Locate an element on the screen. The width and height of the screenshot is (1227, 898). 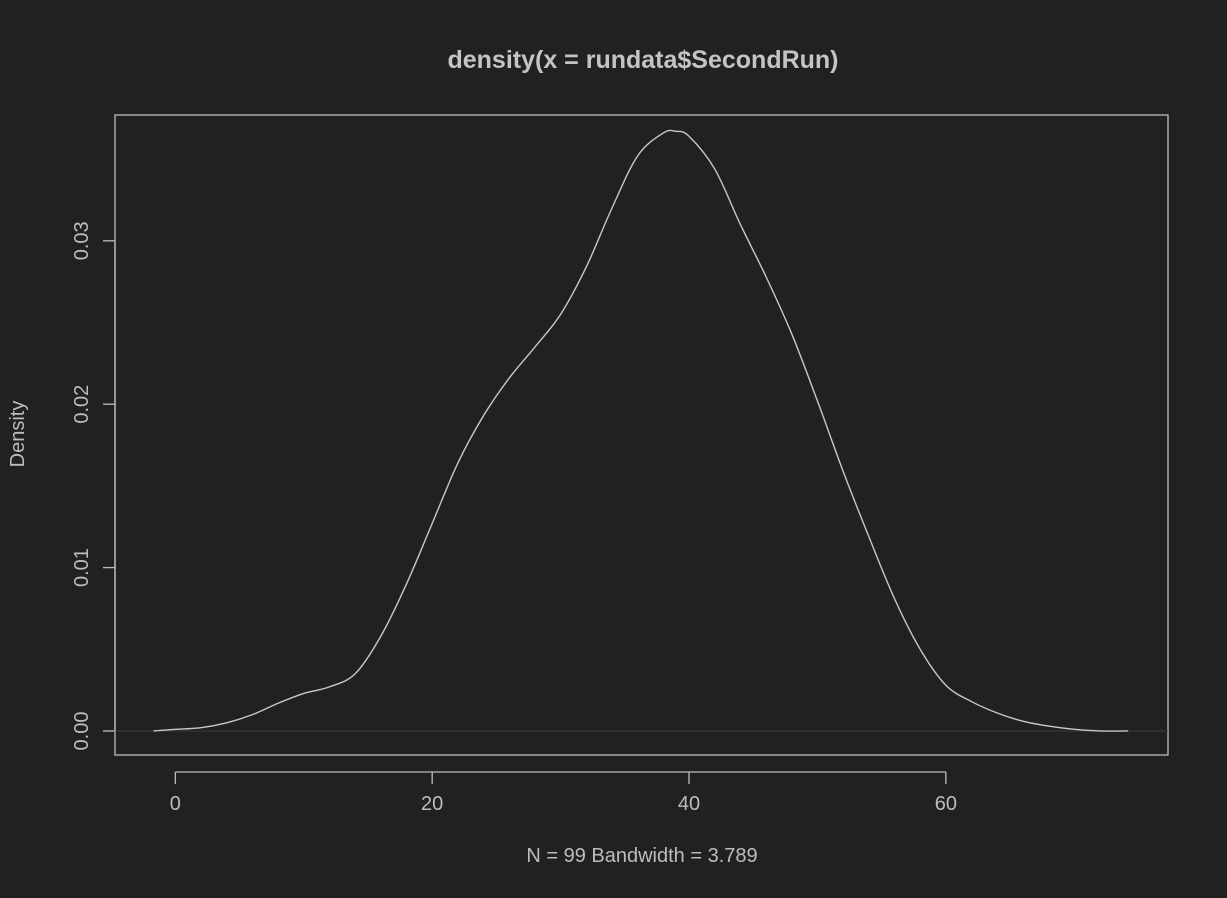
y-tick-label: 0.01 is located at coordinates (82, 567).